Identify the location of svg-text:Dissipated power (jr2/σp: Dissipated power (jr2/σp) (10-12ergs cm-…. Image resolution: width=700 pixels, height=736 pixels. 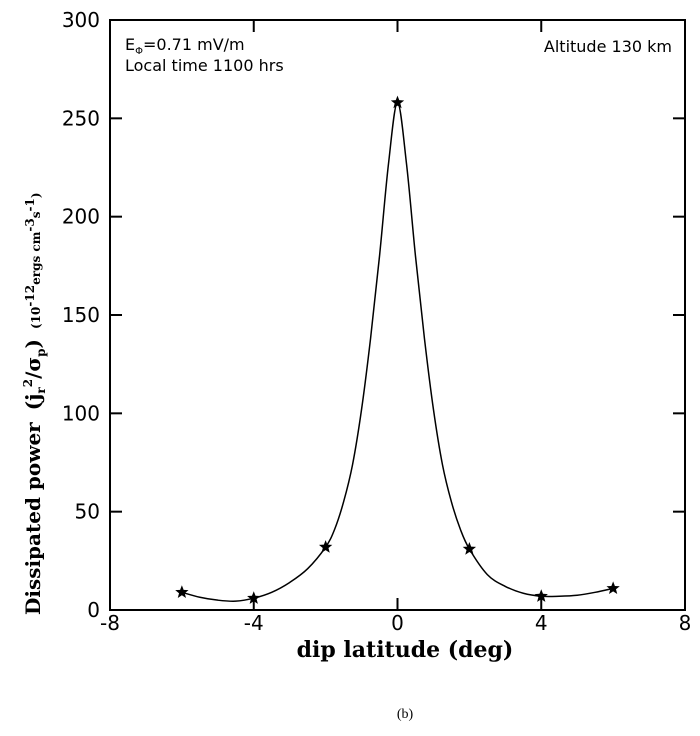
(34, 403).